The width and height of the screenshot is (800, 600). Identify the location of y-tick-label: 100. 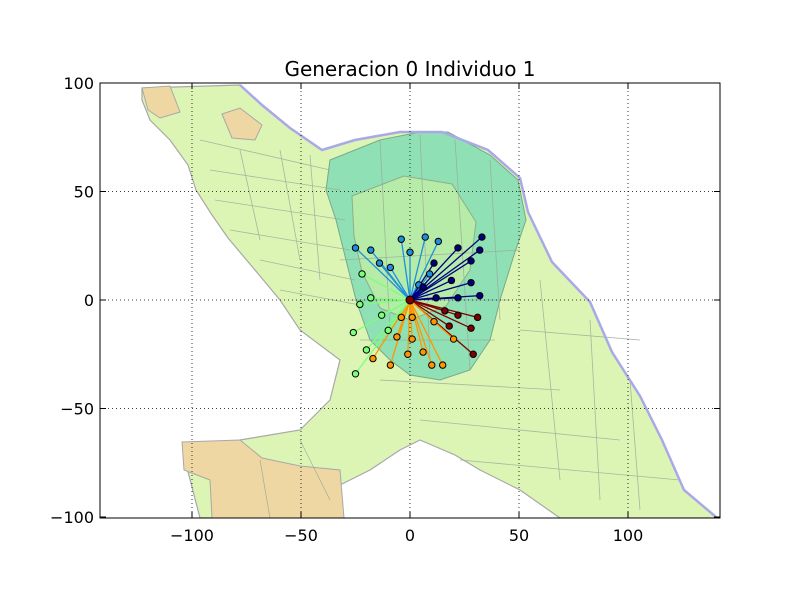
(78, 83).